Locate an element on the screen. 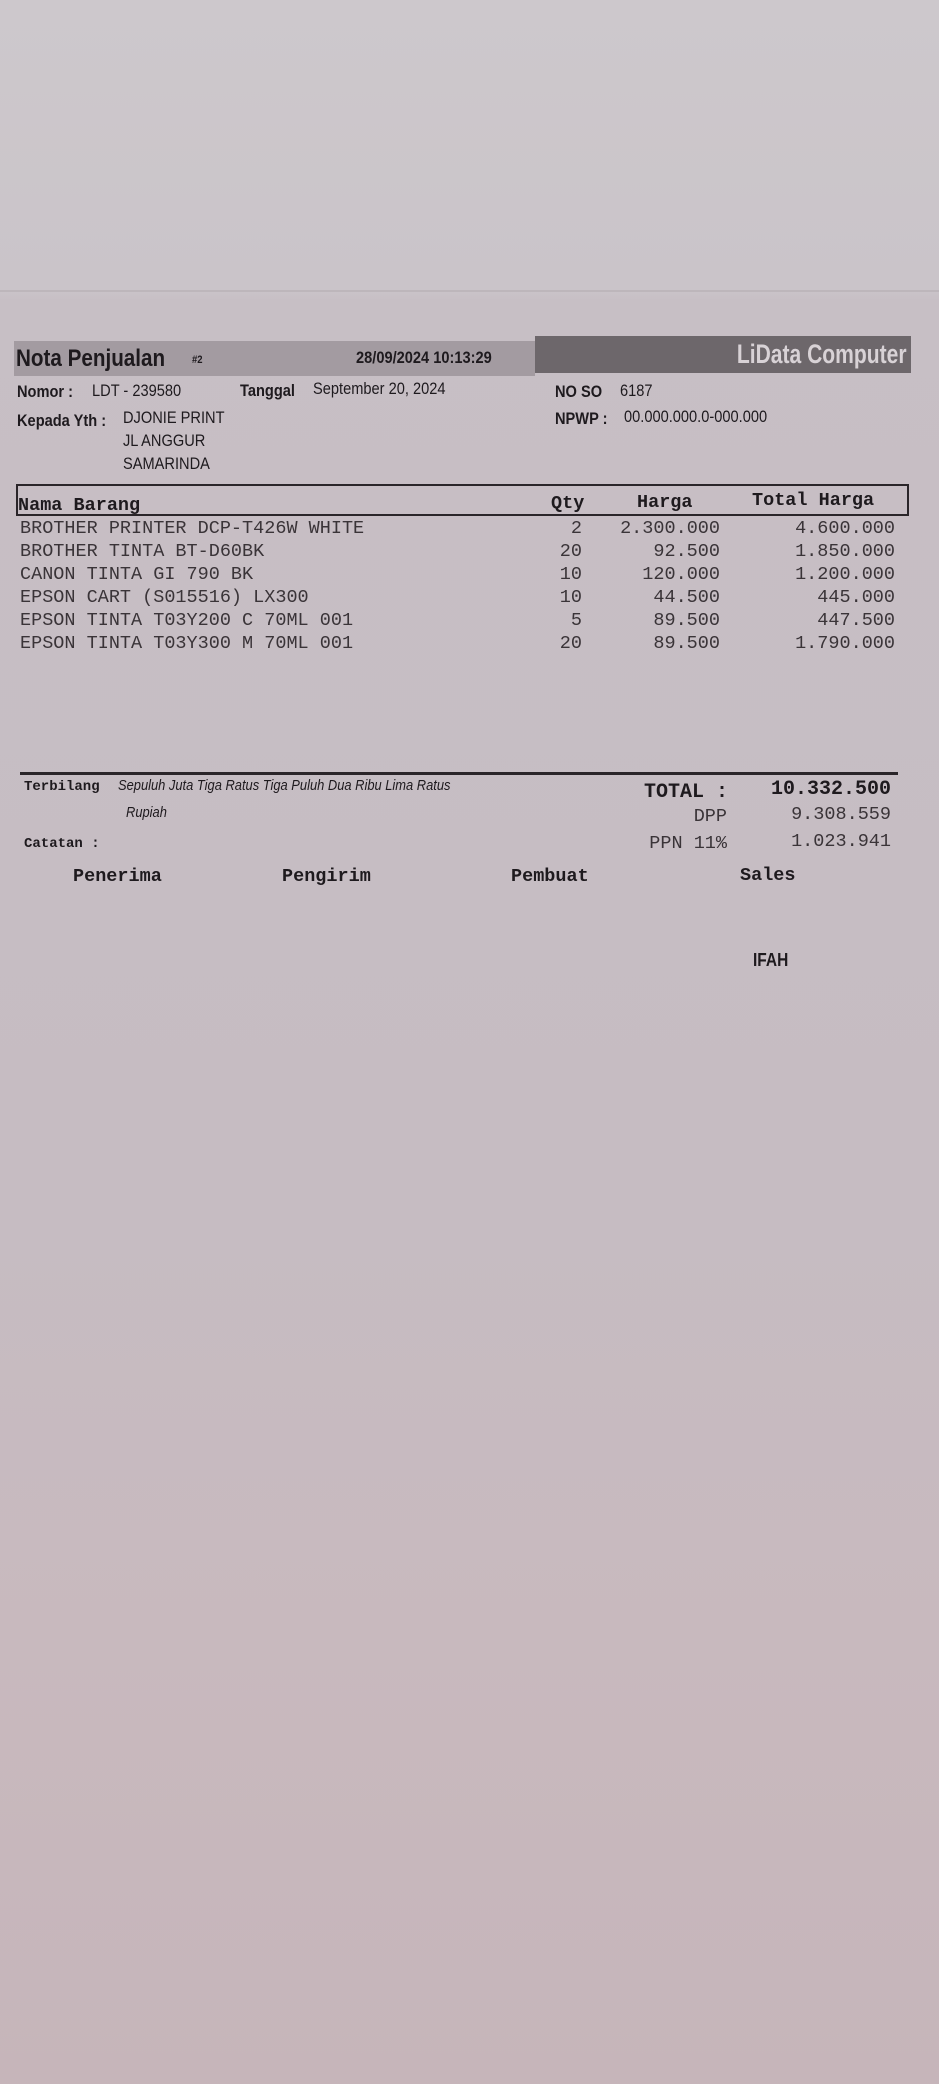  catatan-label: Catatan : is located at coordinates (62, 844).